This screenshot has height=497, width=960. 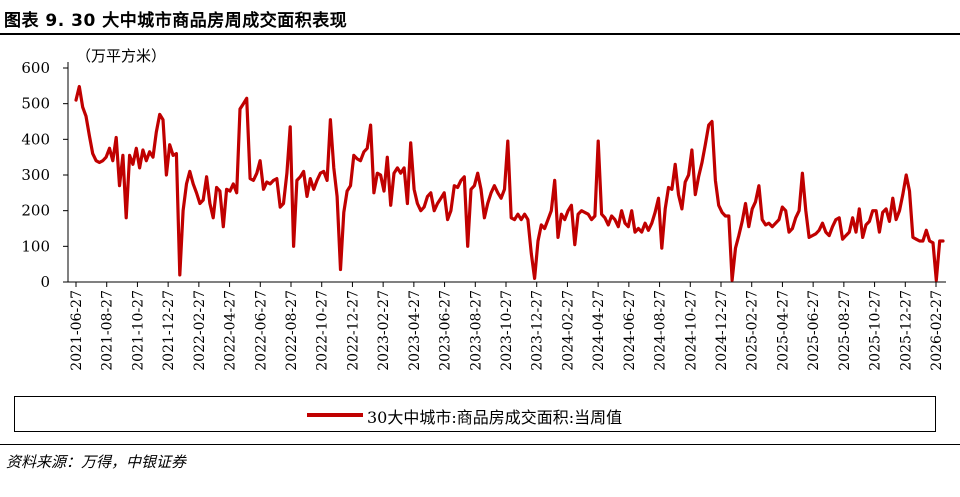 I want to click on x-tick-label: 2025-02-27, so click(x=753, y=330).